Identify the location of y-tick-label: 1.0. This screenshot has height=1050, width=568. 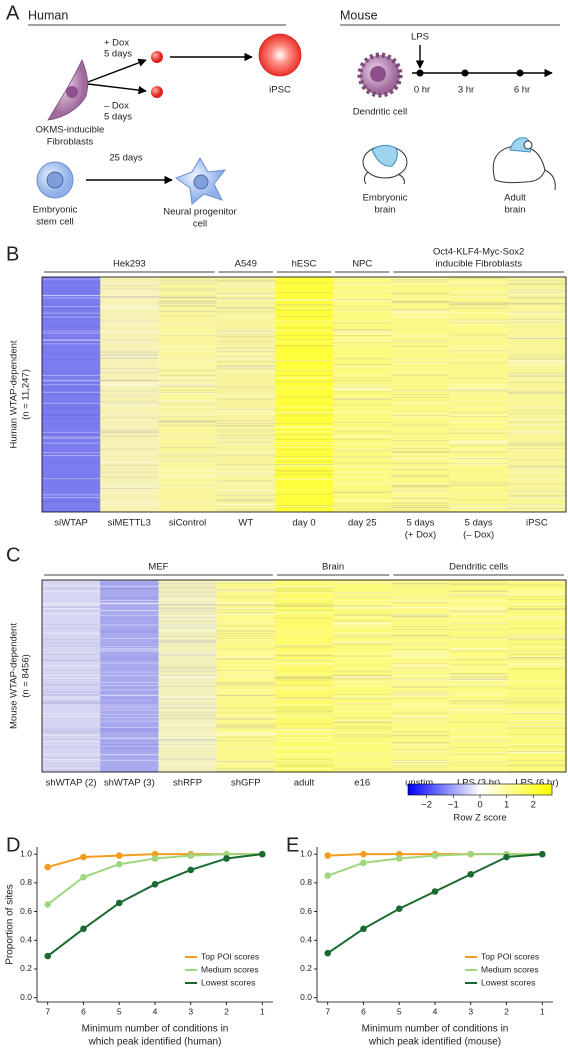
(26, 853).